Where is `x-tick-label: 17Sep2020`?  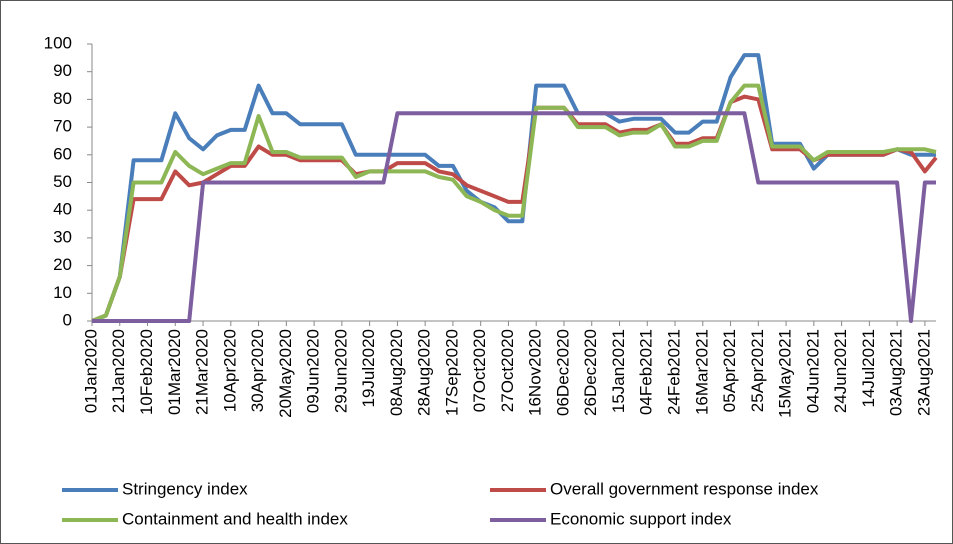
x-tick-label: 17Sep2020 is located at coordinates (451, 372).